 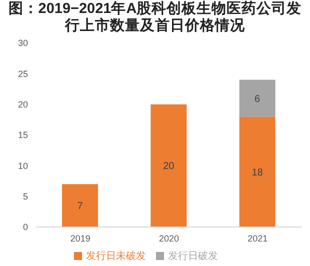 I want to click on y-tick-label: 10, so click(x=23, y=165).